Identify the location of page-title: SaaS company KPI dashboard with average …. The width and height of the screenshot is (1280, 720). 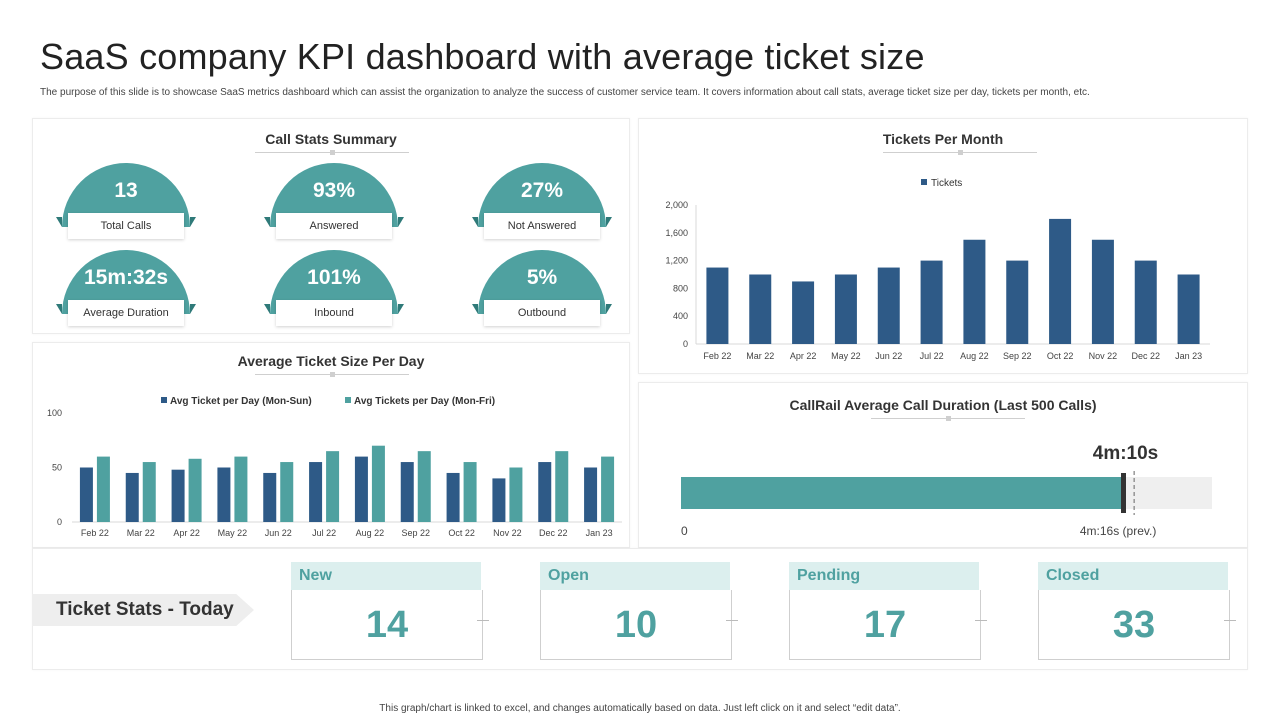
(482, 56).